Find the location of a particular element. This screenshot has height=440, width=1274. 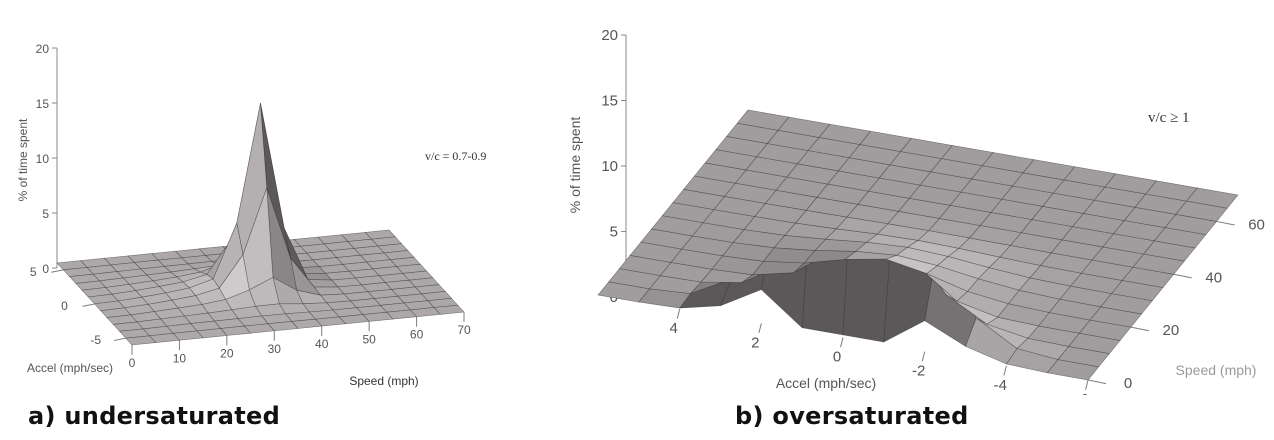

accel-tick-label: 2 is located at coordinates (755, 342).